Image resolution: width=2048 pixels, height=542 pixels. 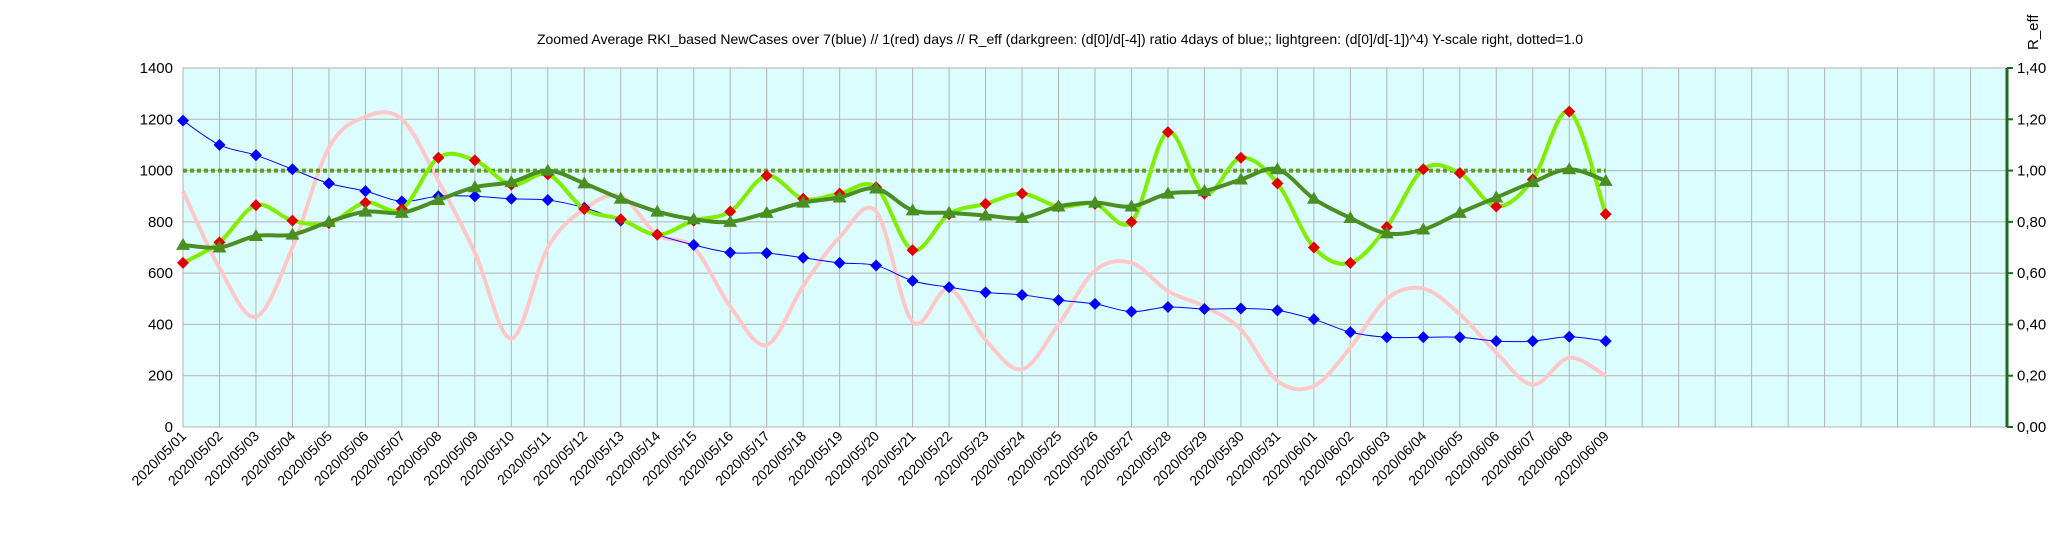 What do you see at coordinates (169, 427) in the screenshot?
I see `y-tick-label: 0` at bounding box center [169, 427].